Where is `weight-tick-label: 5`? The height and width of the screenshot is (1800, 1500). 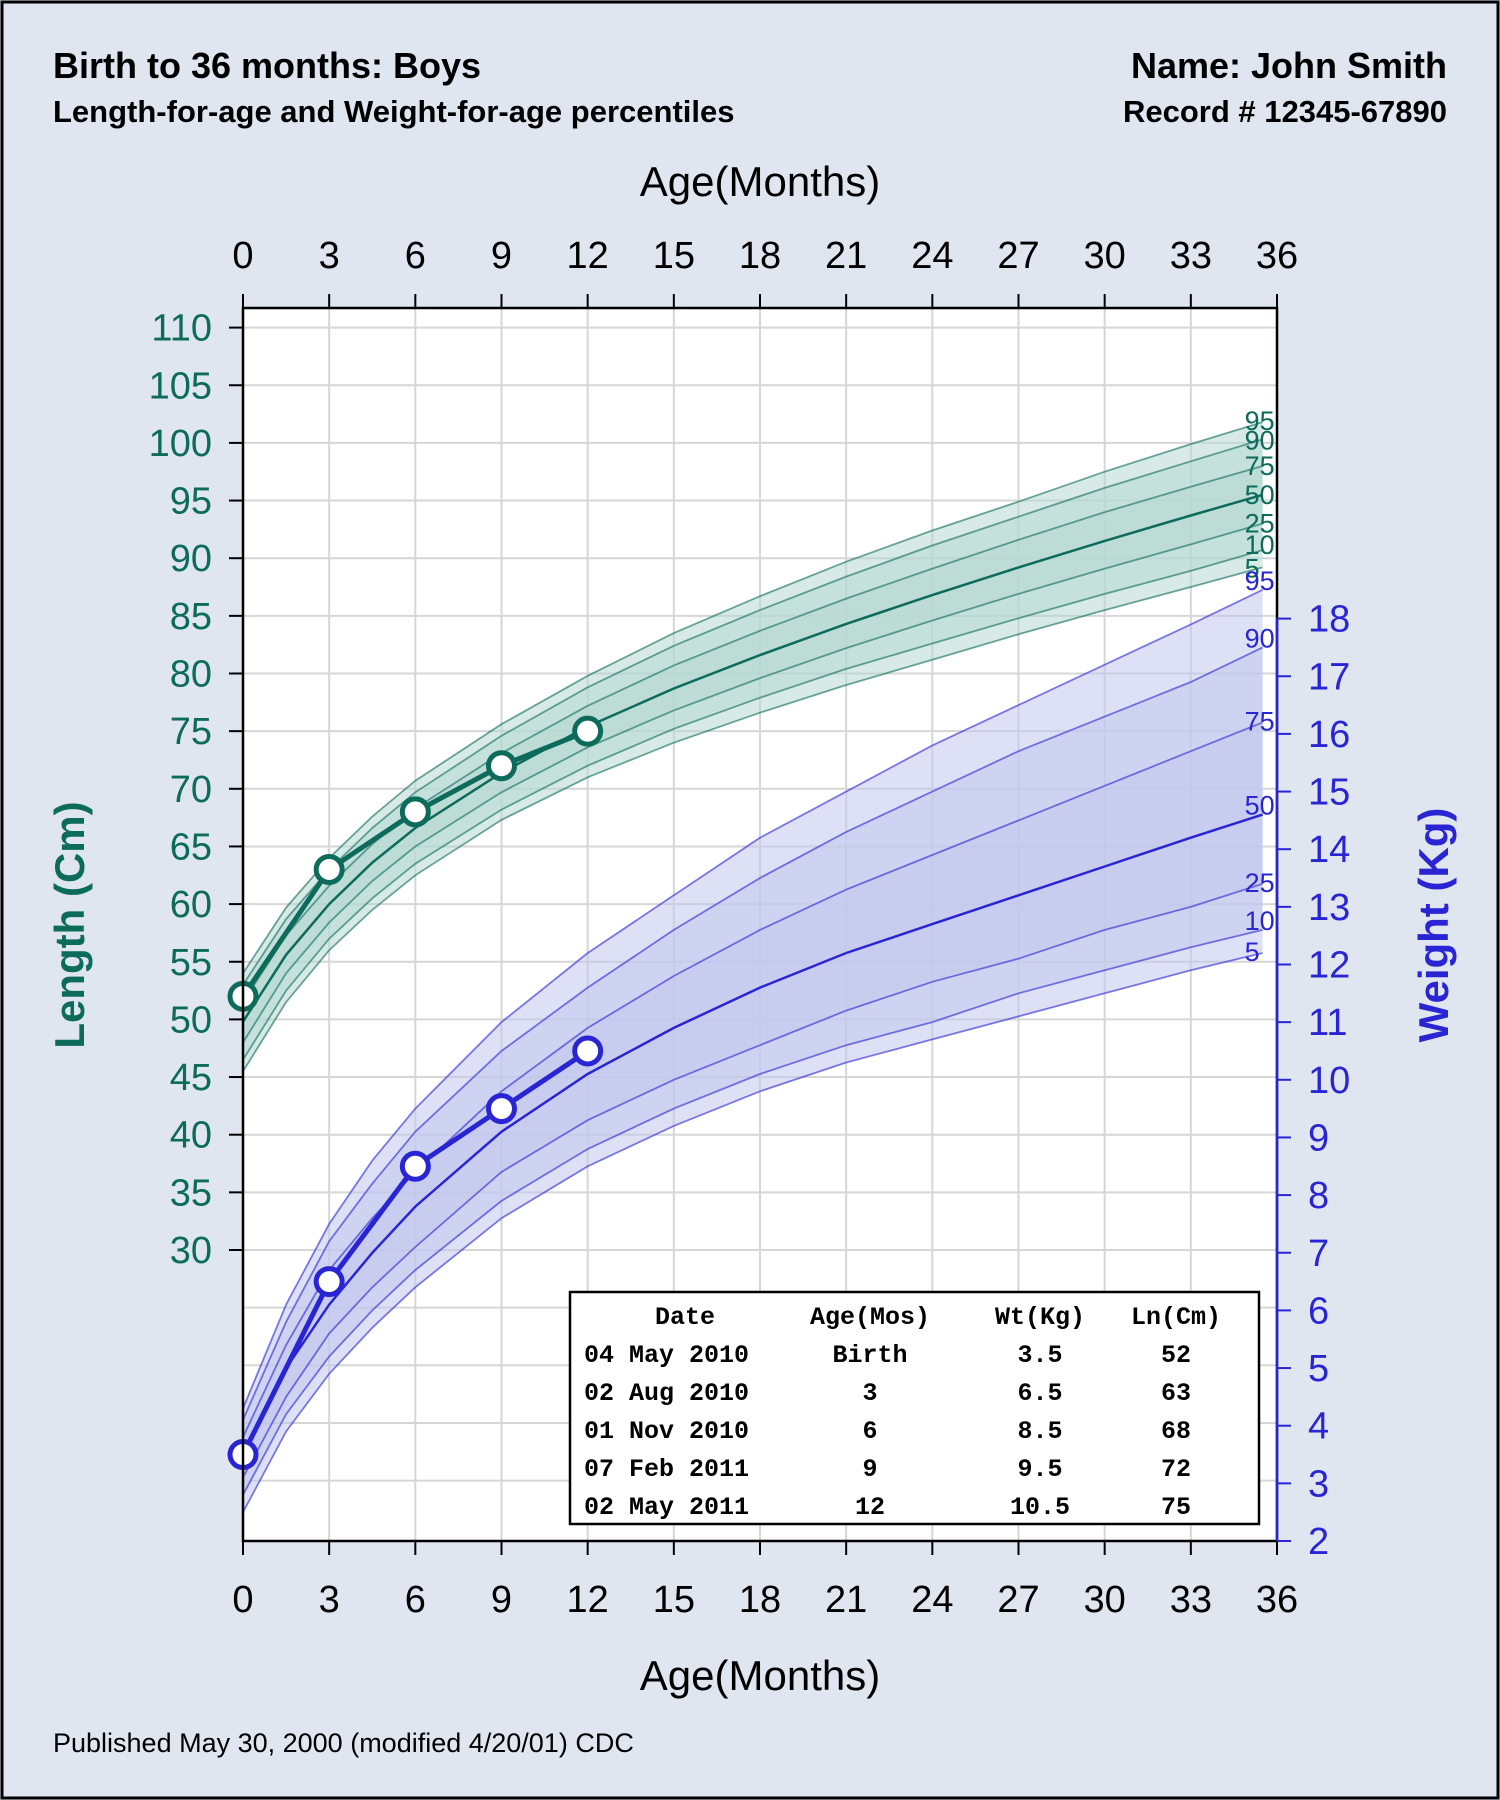
weight-tick-label: 5 is located at coordinates (1318, 1369).